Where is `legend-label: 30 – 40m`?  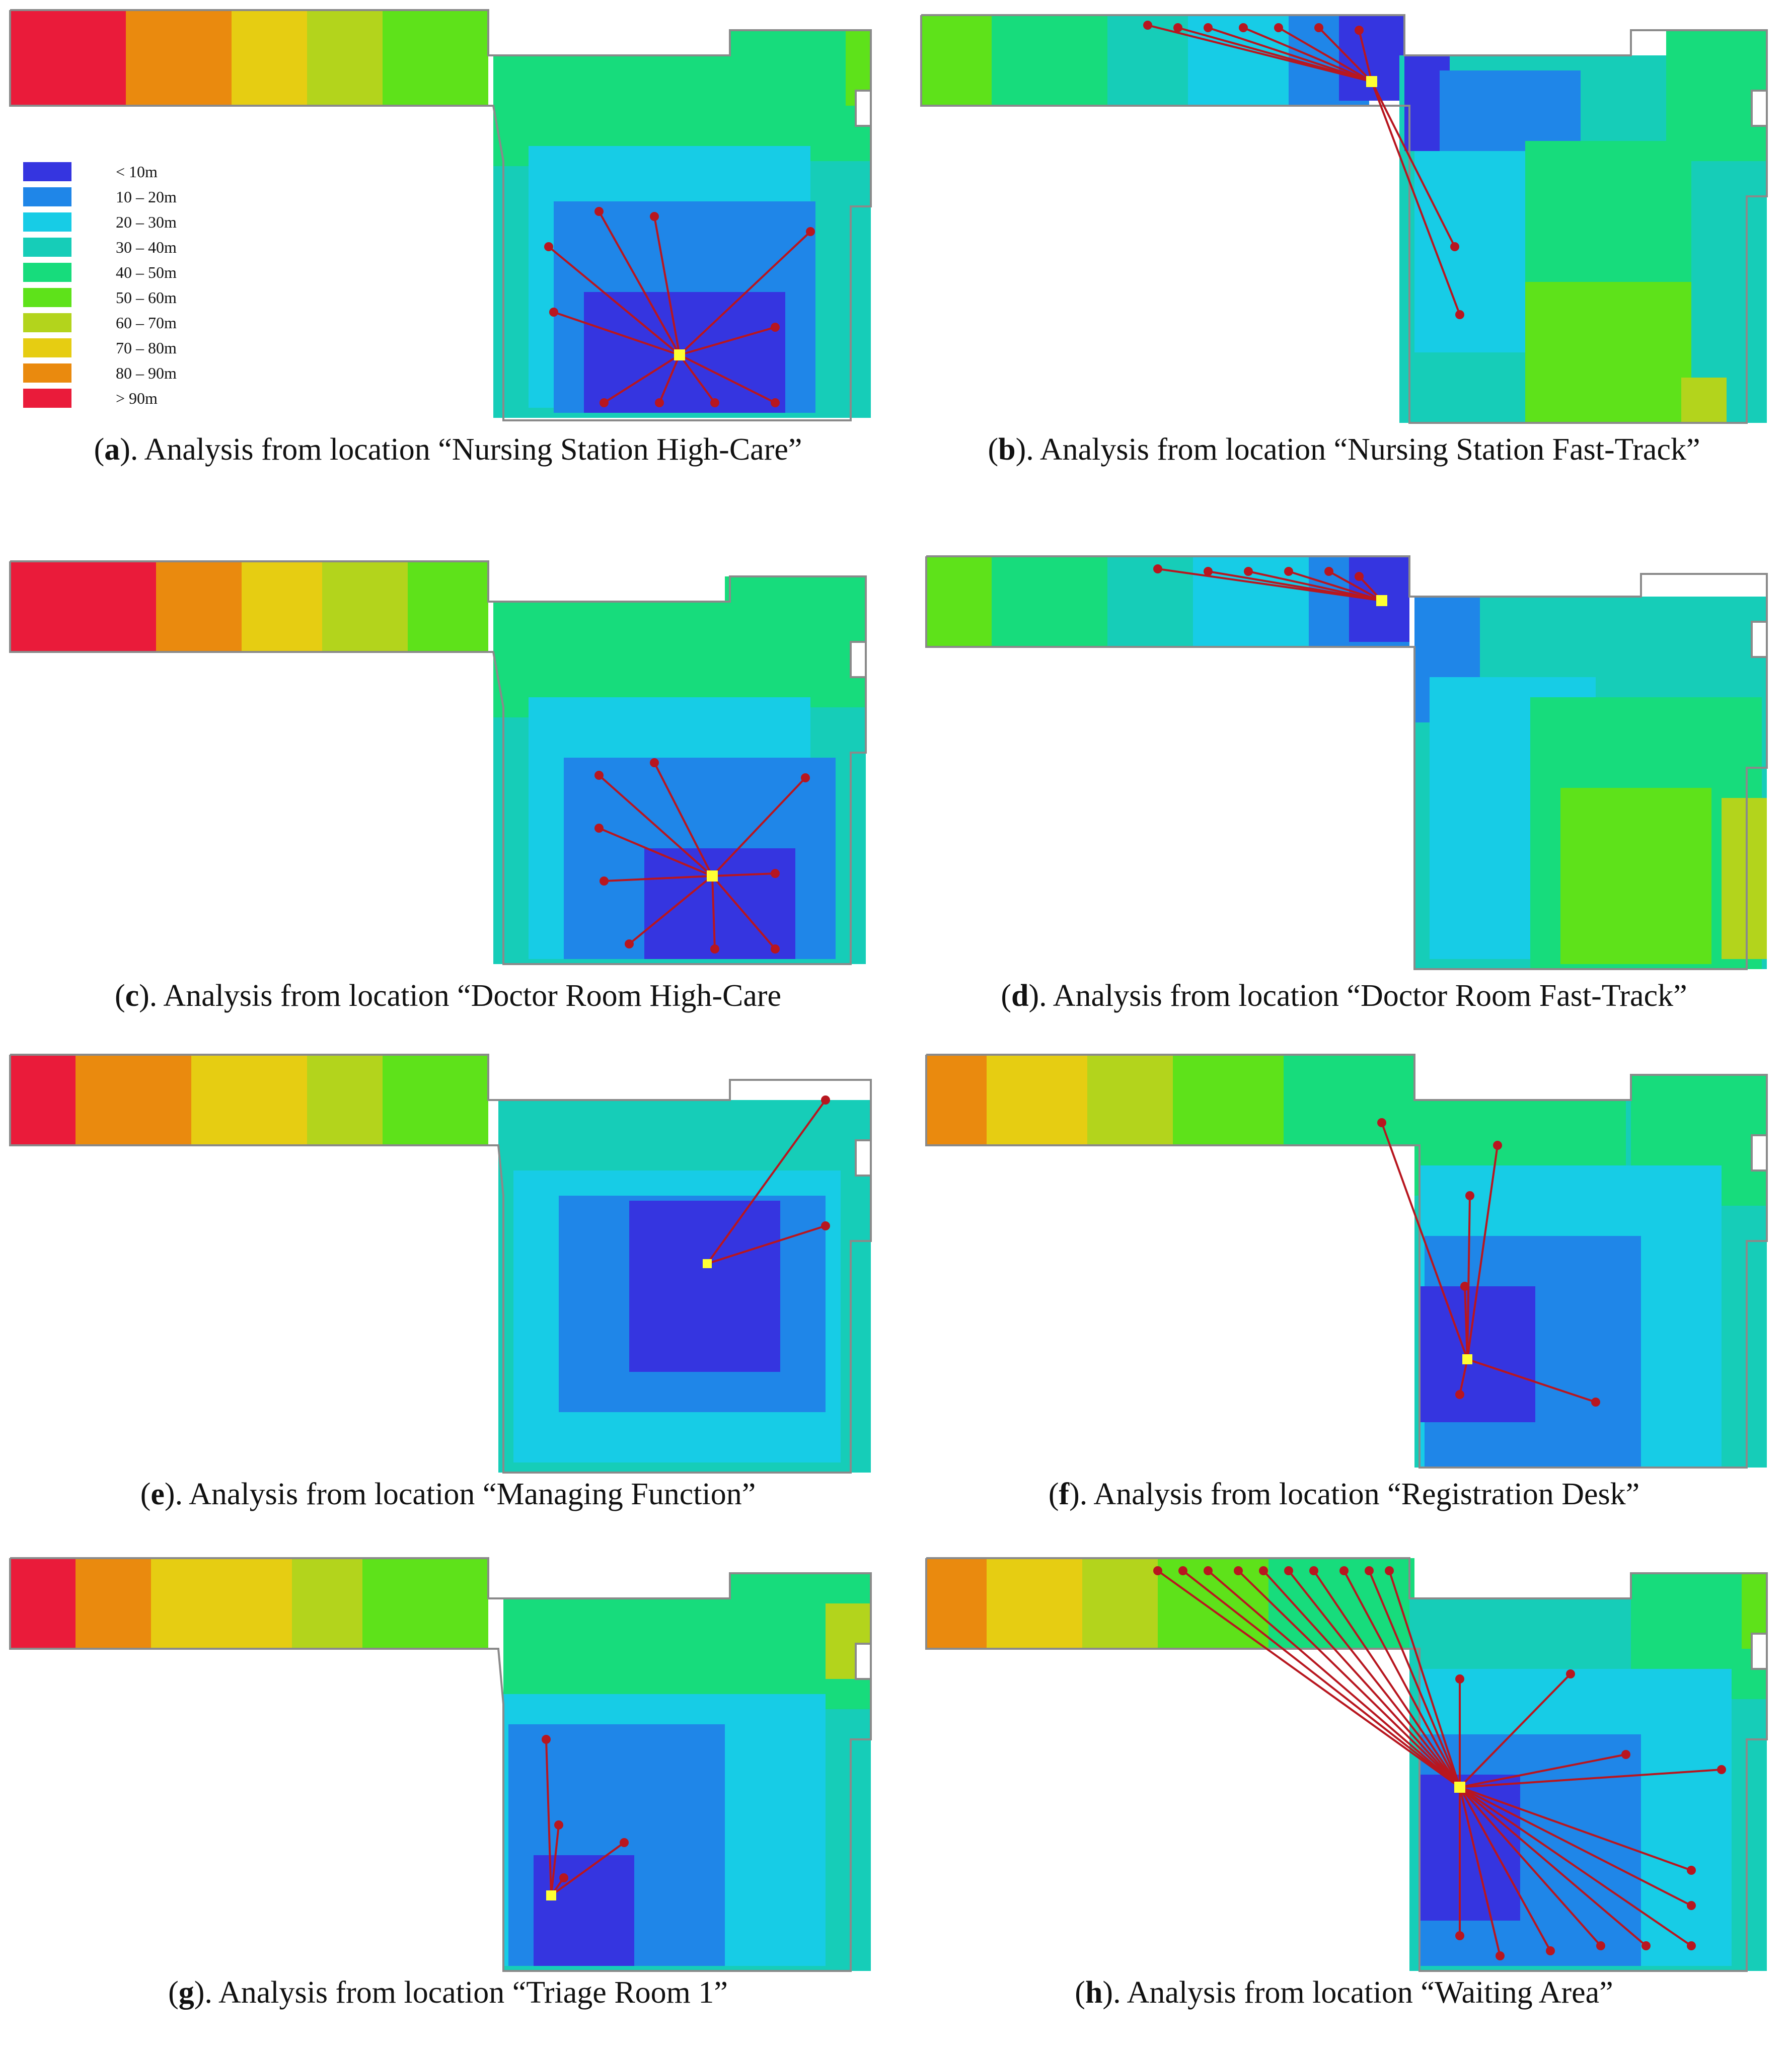
legend-label: 30 – 40m is located at coordinates (147, 247).